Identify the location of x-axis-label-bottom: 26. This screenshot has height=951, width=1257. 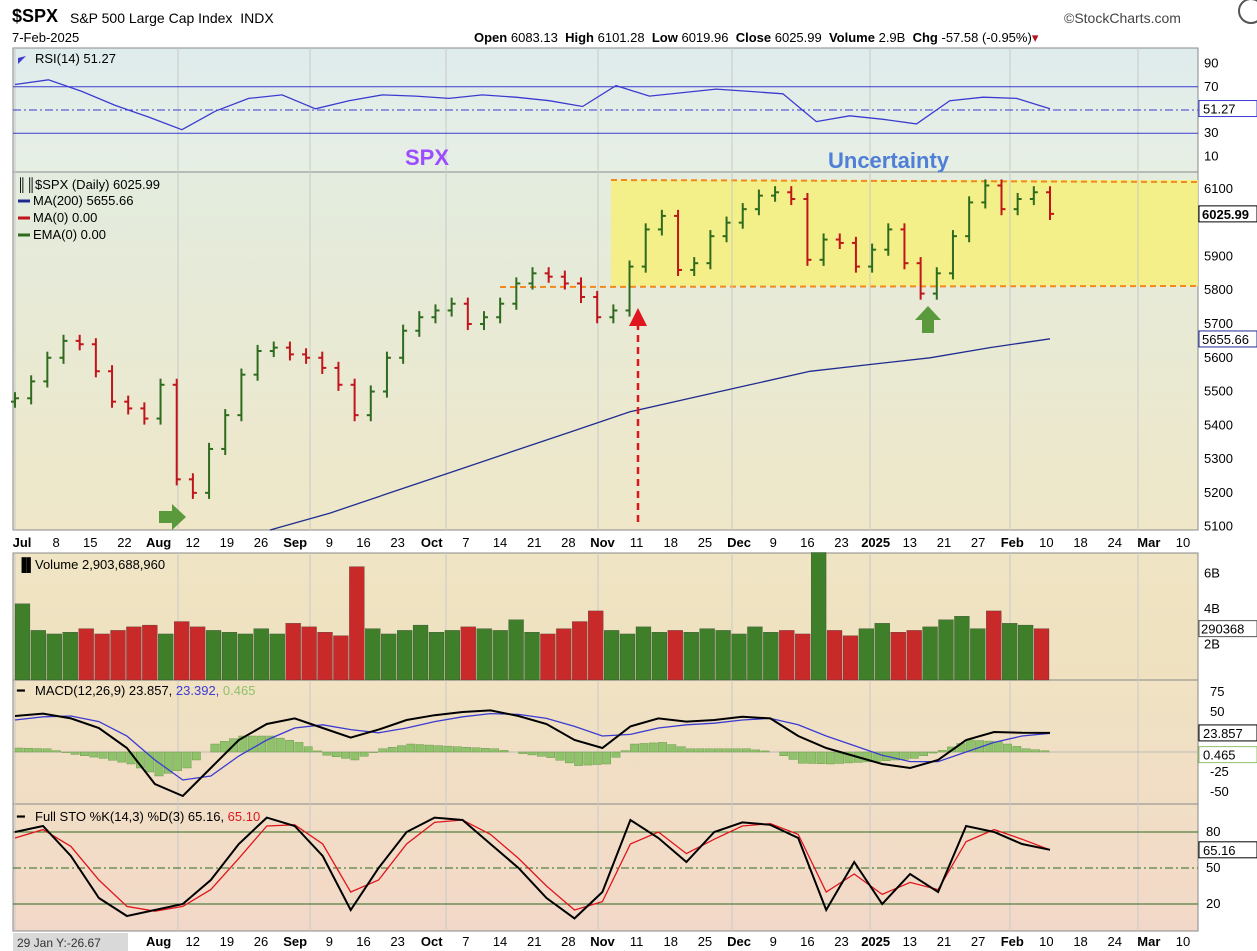
(261, 941).